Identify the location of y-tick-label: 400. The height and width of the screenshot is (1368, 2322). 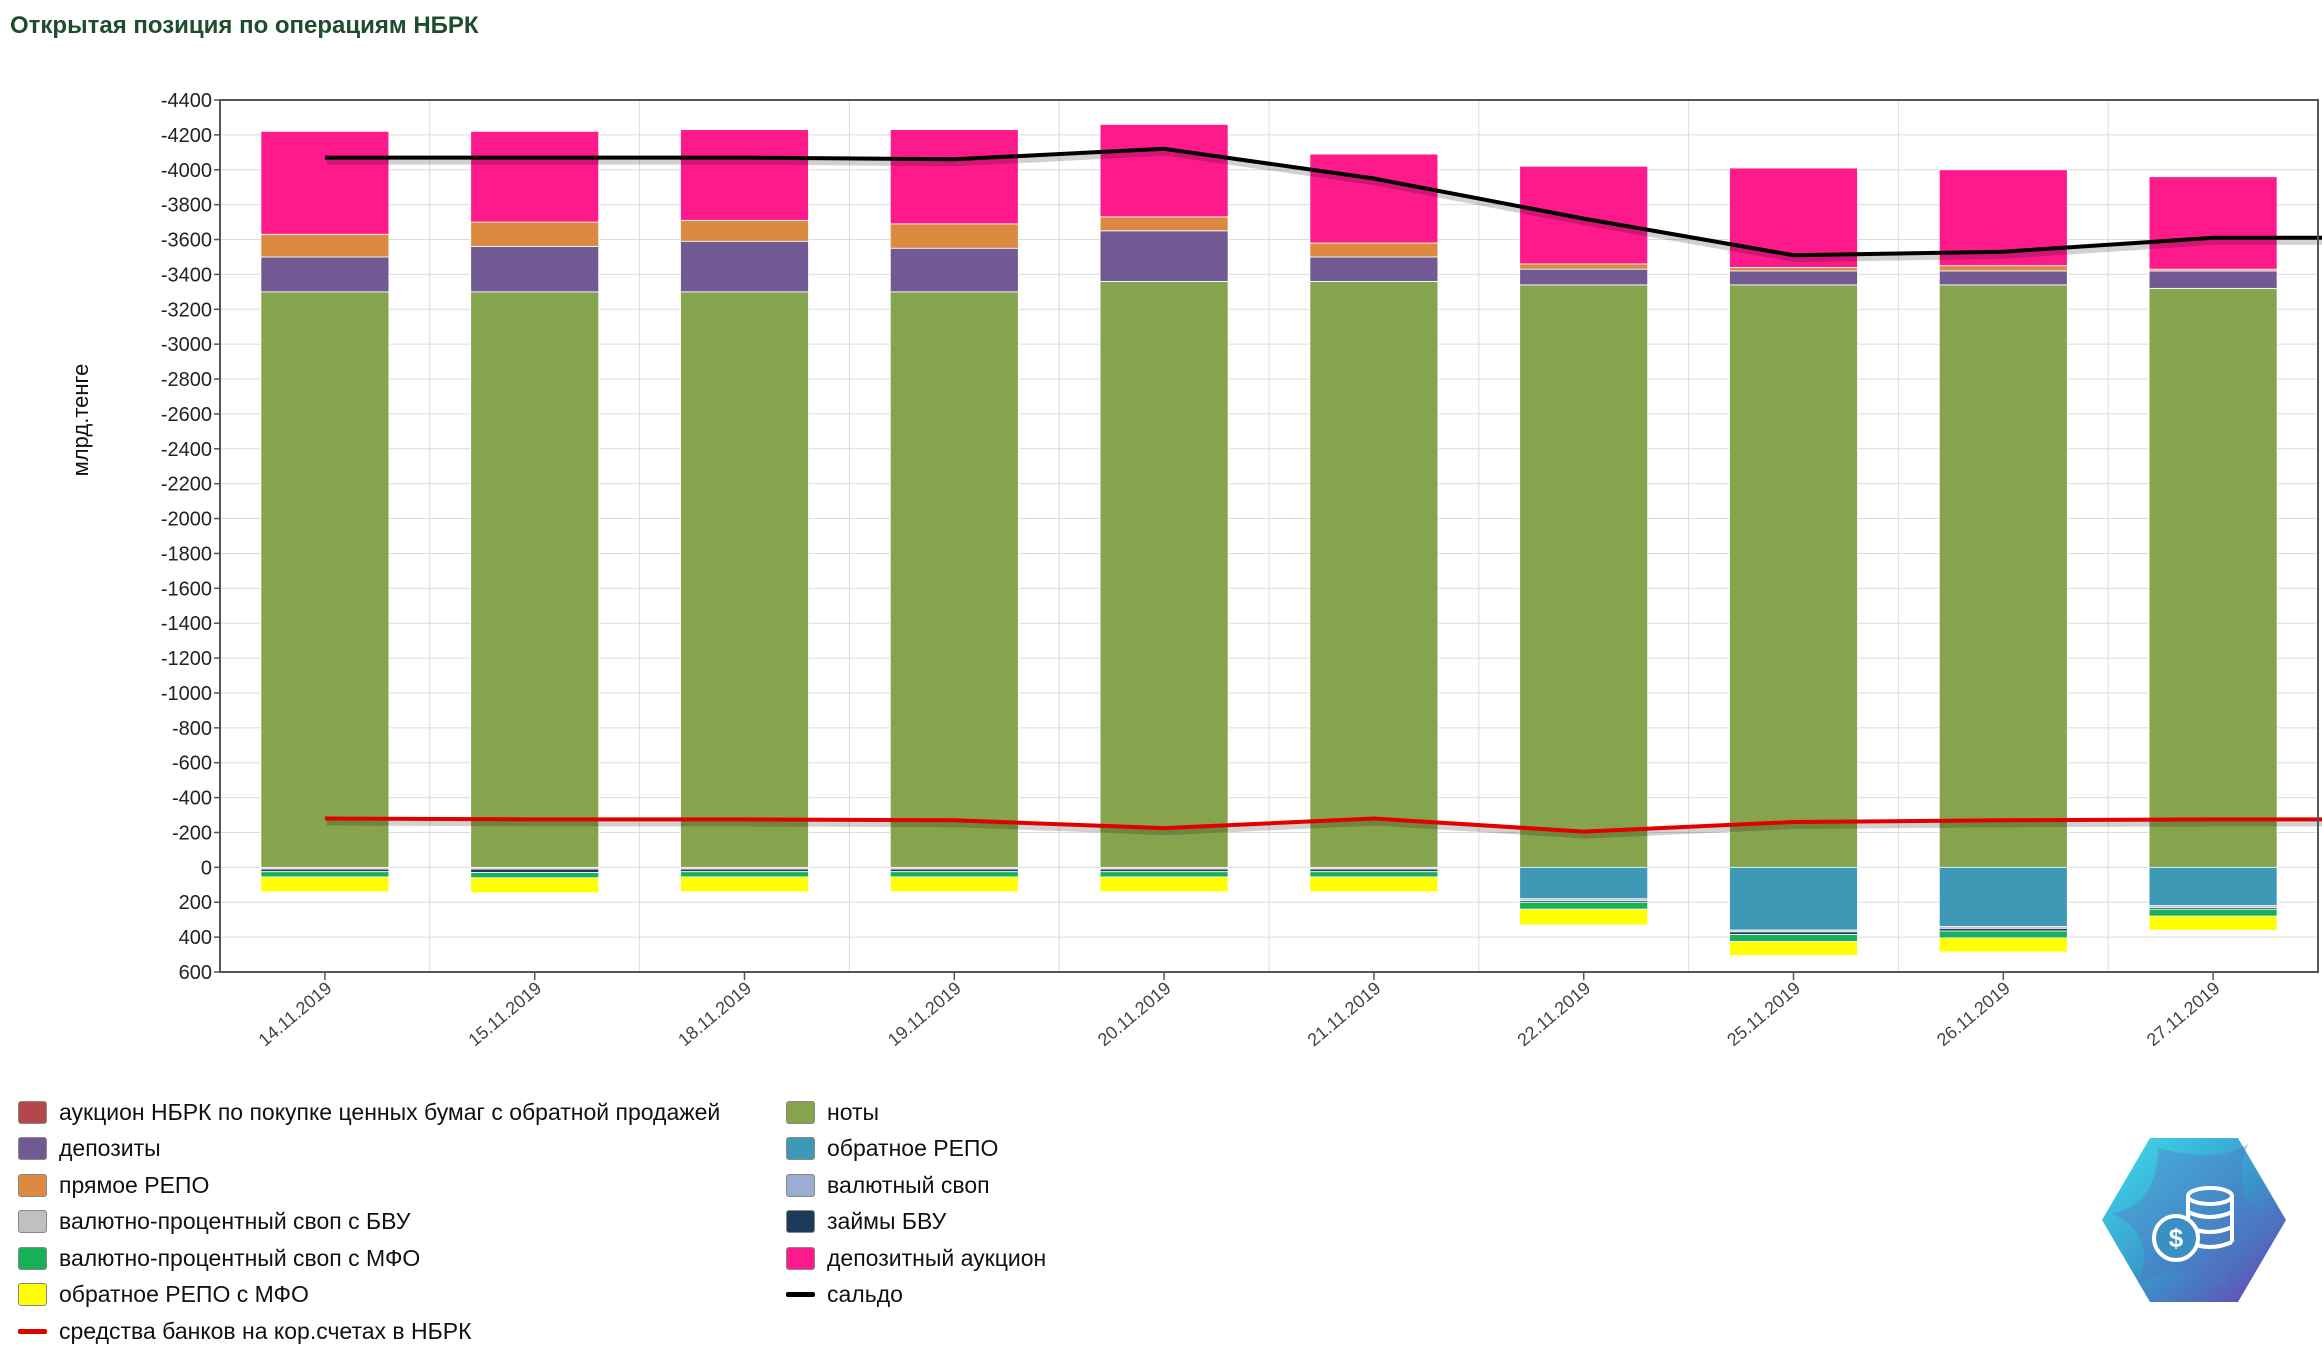
(195, 938).